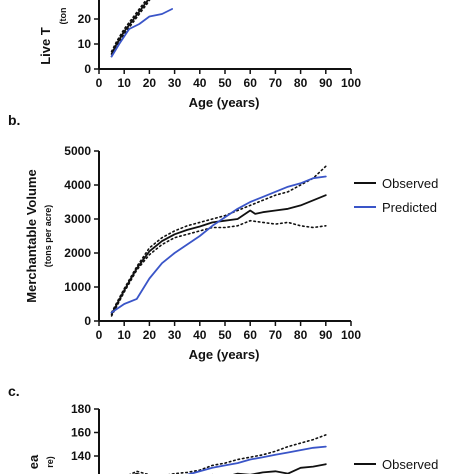 Image resolution: width=474 pixels, height=474 pixels. I want to click on panel-b-xlabel: Age (years), so click(224, 354).